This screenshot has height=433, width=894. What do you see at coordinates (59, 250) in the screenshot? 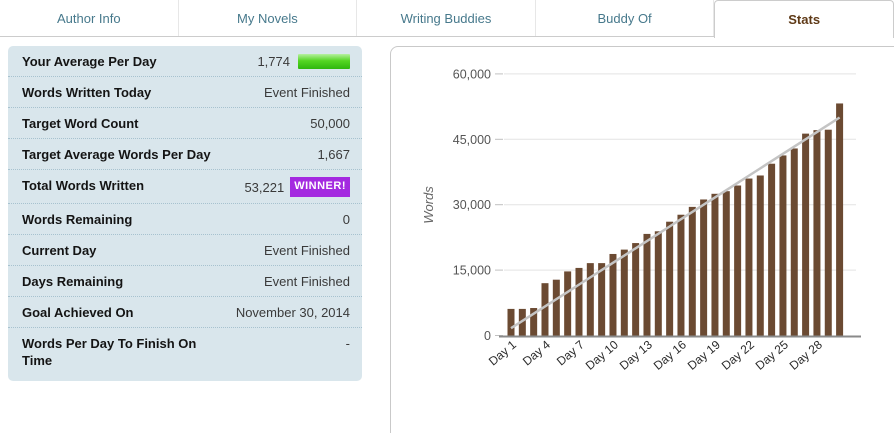
I see `stat-label: Current Day` at bounding box center [59, 250].